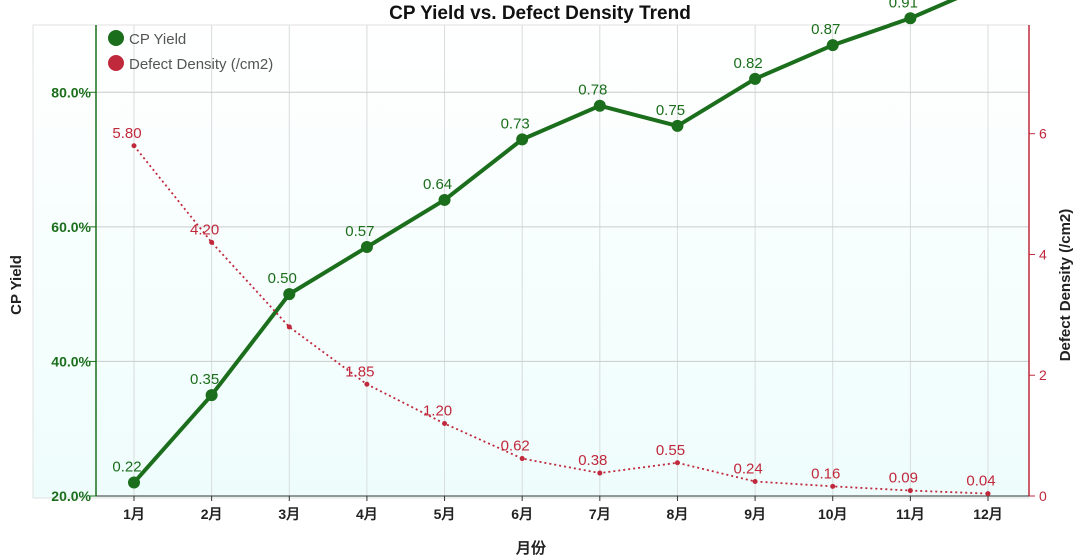 The image size is (1080, 560). I want to click on y-left-tick-label: 80.0%, so click(71, 92).